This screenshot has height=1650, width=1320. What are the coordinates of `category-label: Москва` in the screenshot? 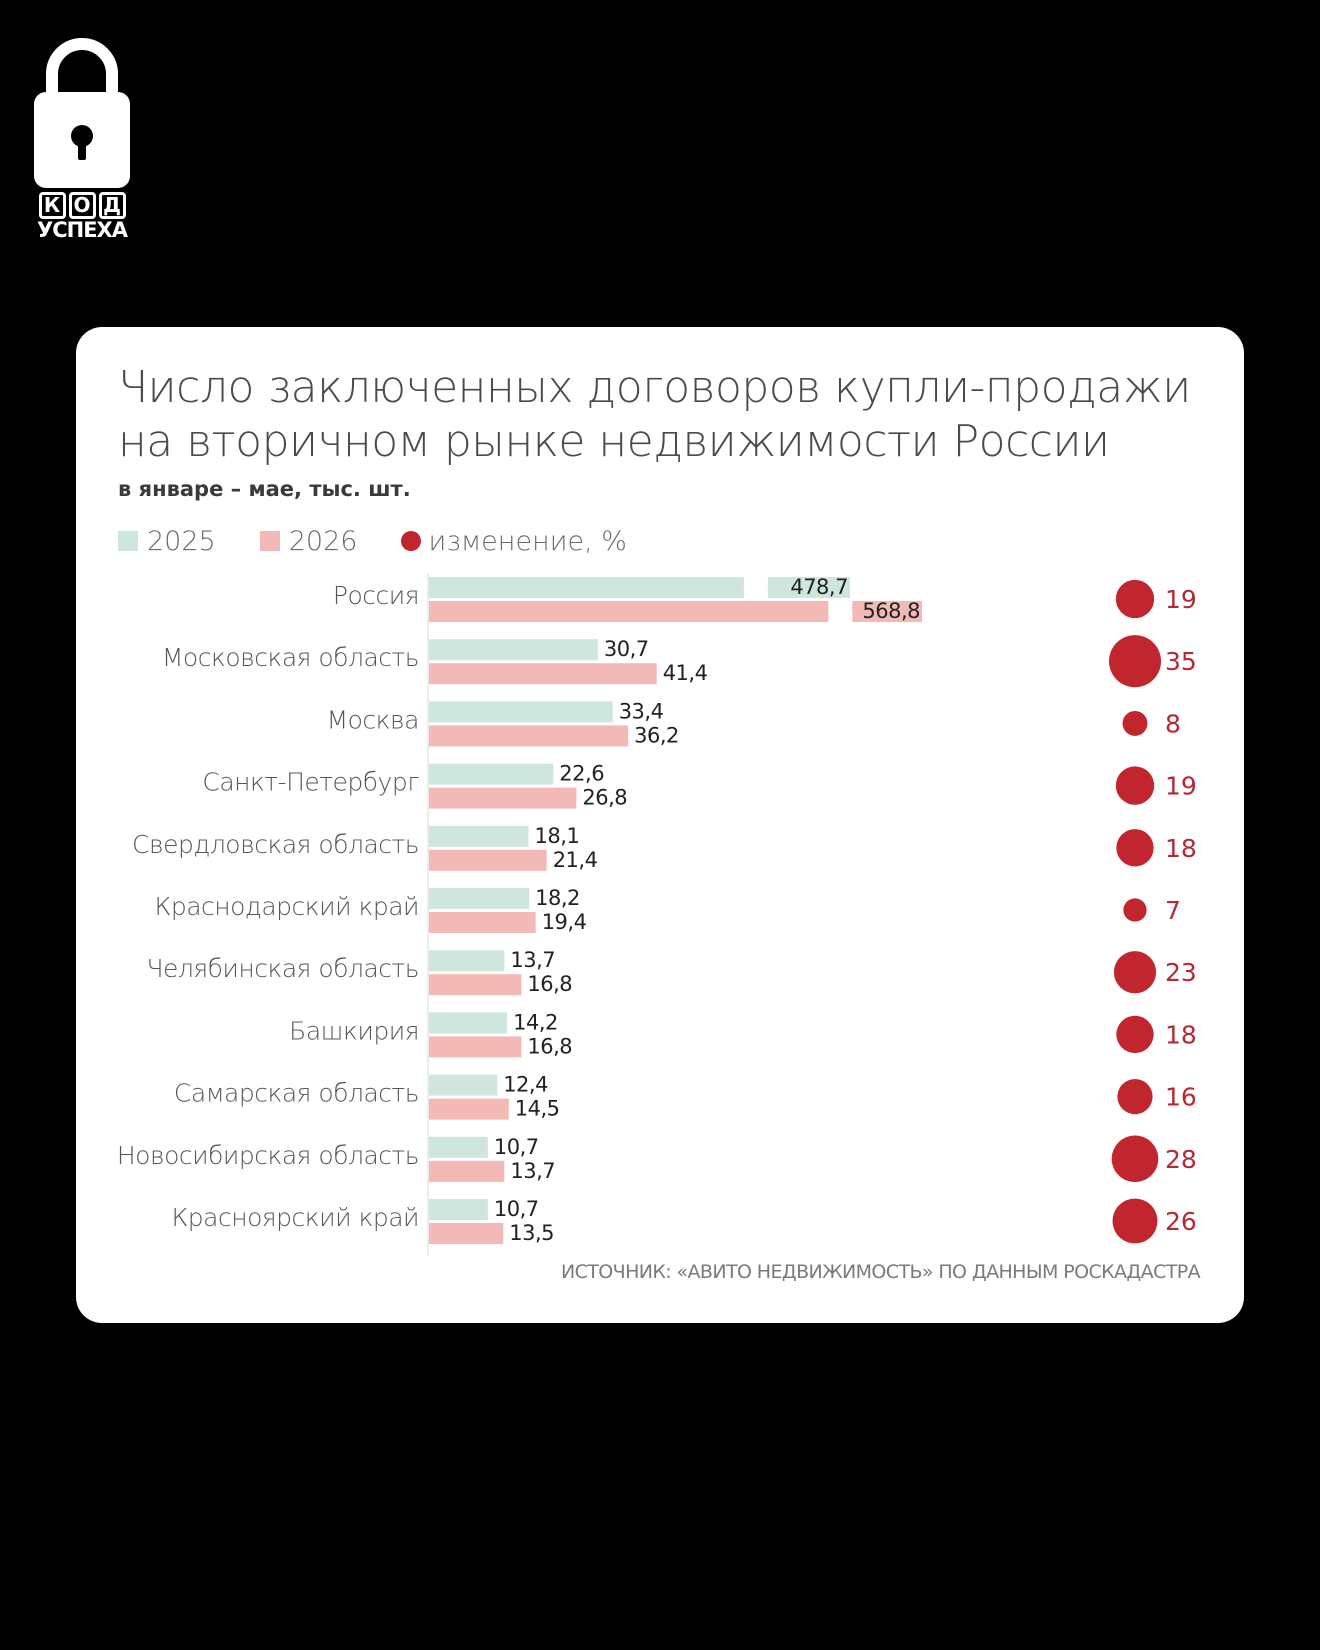 It's located at (373, 719).